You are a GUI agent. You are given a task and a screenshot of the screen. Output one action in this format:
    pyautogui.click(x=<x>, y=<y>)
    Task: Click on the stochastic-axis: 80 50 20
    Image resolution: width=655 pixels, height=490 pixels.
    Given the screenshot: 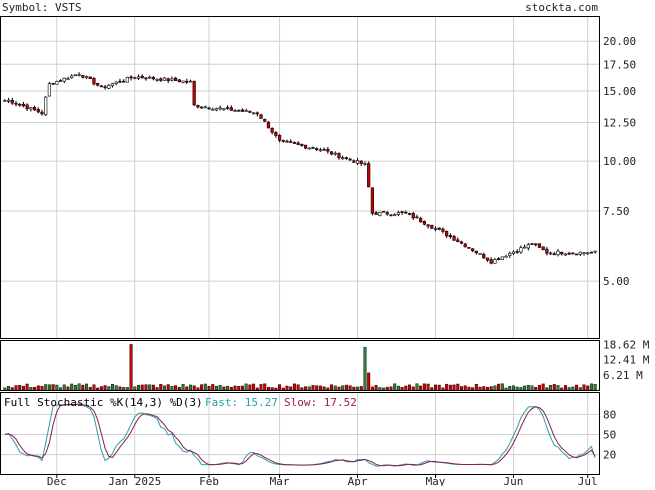 What is the action you would take?
    pyautogui.click(x=609, y=434)
    